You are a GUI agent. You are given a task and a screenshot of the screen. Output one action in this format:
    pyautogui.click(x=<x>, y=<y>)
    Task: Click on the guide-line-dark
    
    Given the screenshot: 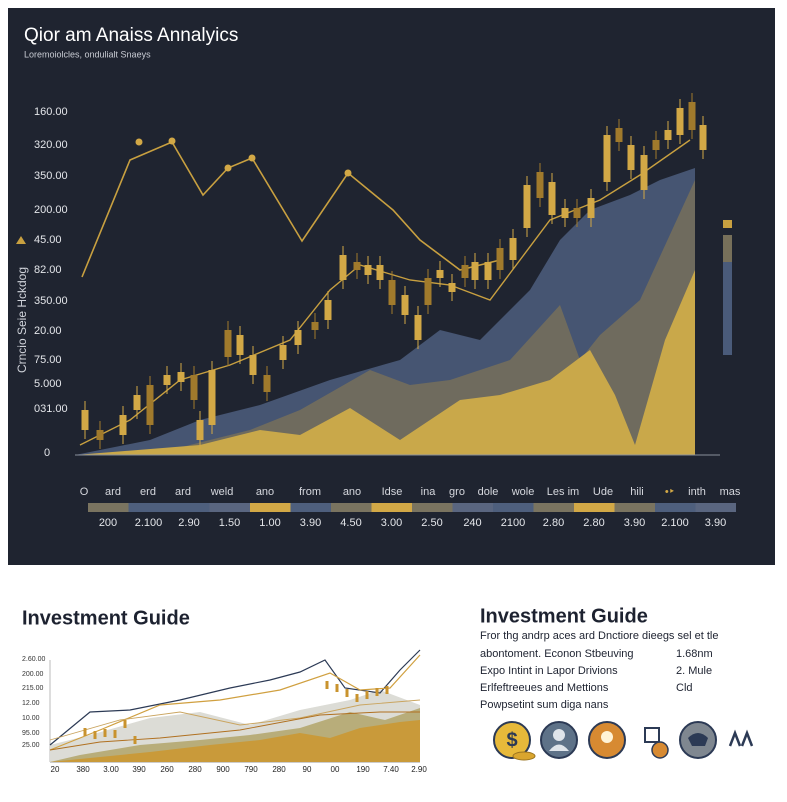 What is the action you would take?
    pyautogui.click(x=235, y=697)
    